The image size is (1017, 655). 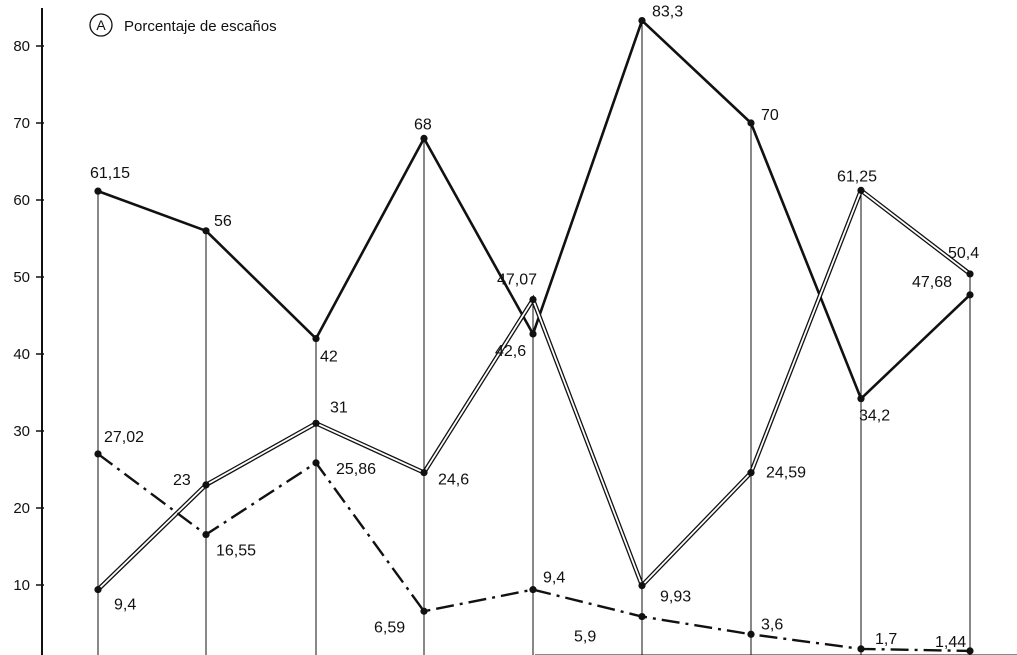 I want to click on data-label: 83,3, so click(x=667, y=12).